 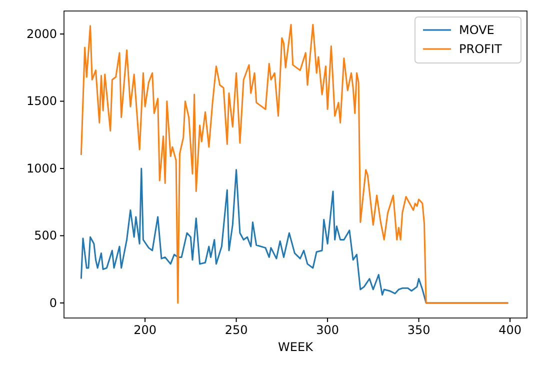 What do you see at coordinates (510, 330) in the screenshot?
I see `x-tick-label: 400` at bounding box center [510, 330].